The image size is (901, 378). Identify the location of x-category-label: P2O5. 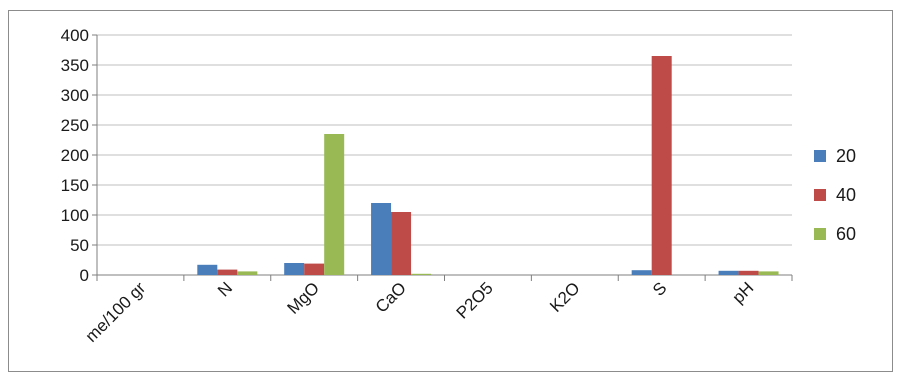
(475, 300).